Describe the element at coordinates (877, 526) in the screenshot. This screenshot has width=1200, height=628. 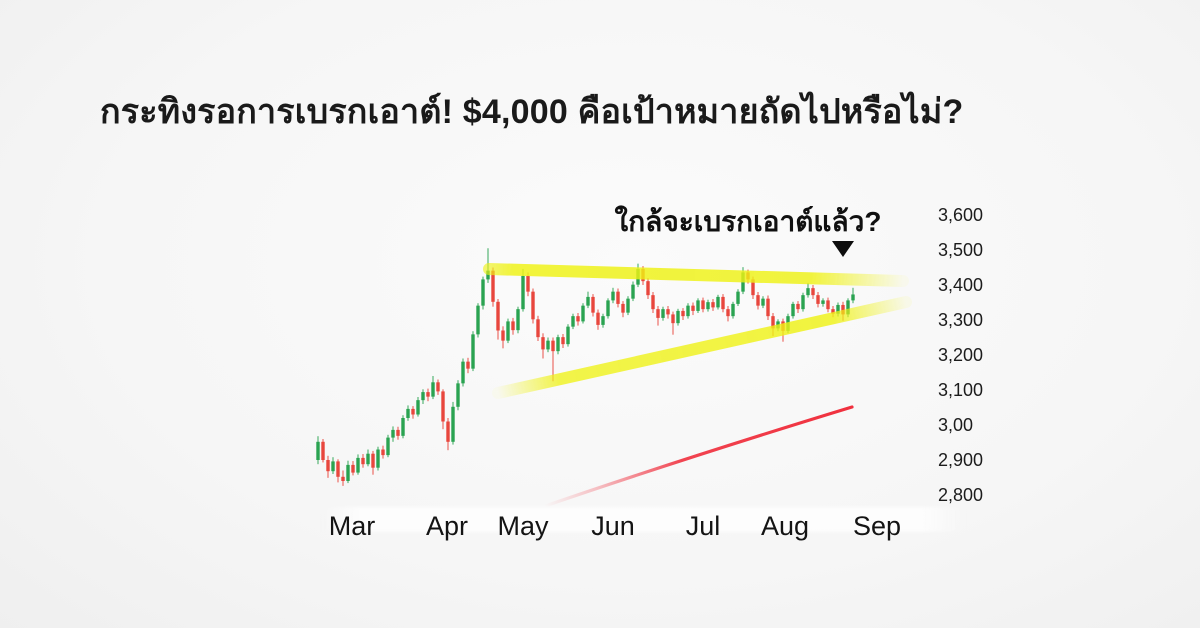
I see `x-axis-label-sep: Sep` at that location.